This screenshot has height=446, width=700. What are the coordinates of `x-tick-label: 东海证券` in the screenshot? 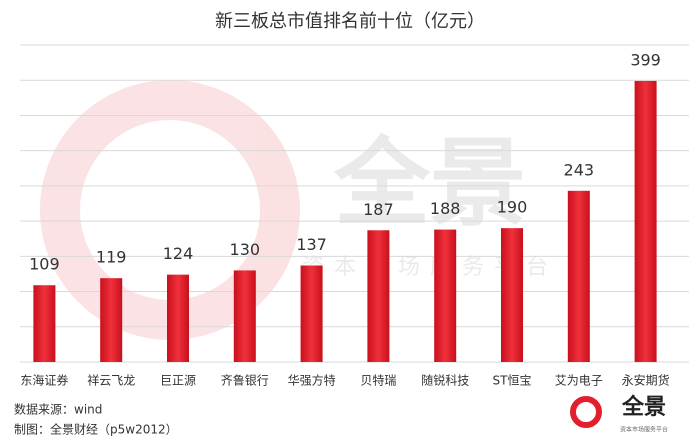 It's located at (44, 380).